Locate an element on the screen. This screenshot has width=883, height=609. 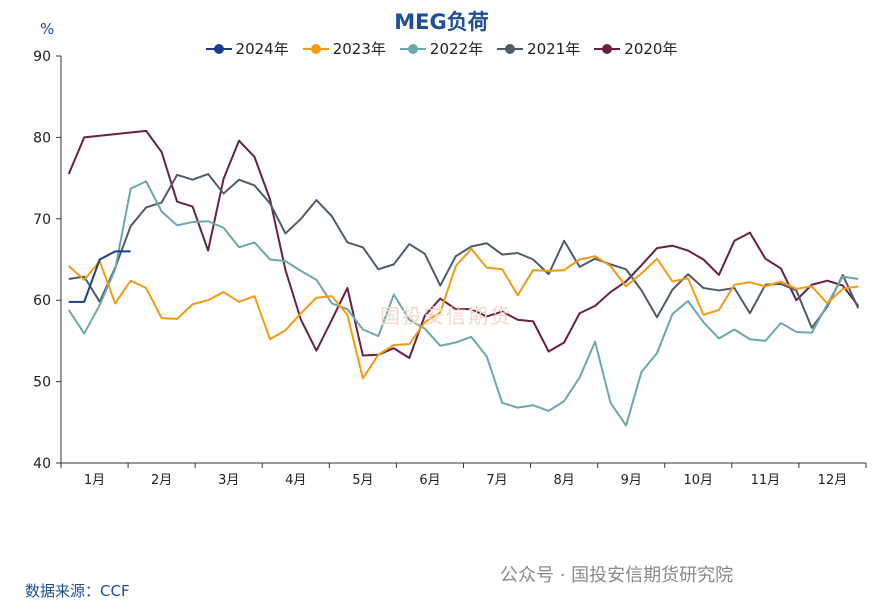
x-tick-label: 9月 is located at coordinates (631, 480).